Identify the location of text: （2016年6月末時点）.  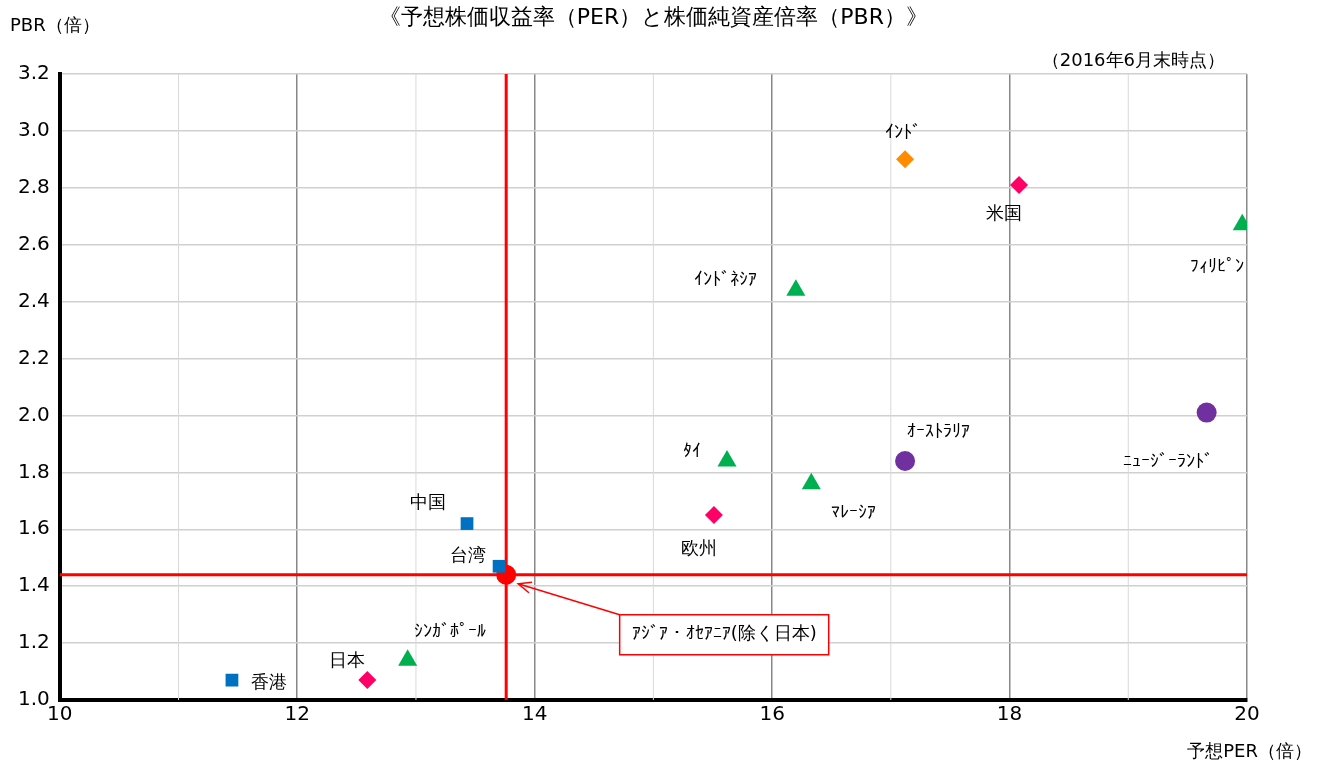
(1133, 59).